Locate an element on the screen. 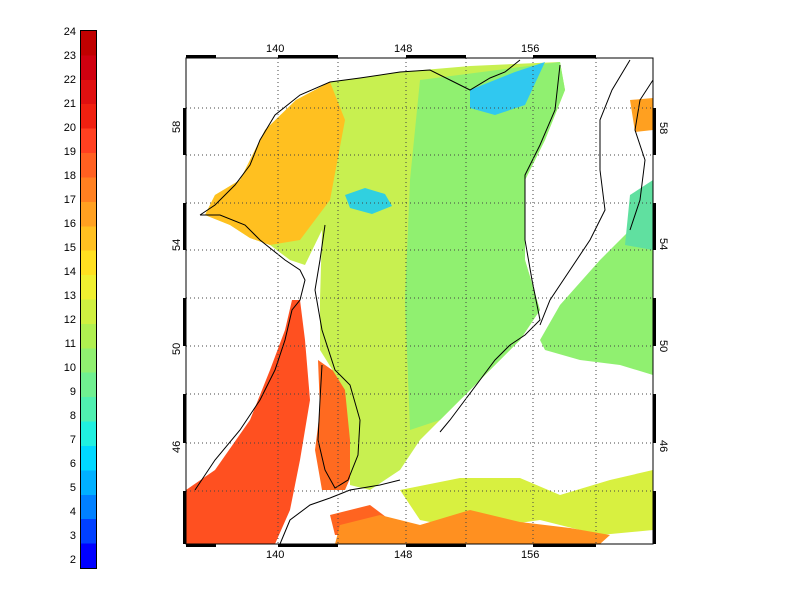 This screenshot has width=800, height=600. okhotsk-west-warm is located at coordinates (275, 163).